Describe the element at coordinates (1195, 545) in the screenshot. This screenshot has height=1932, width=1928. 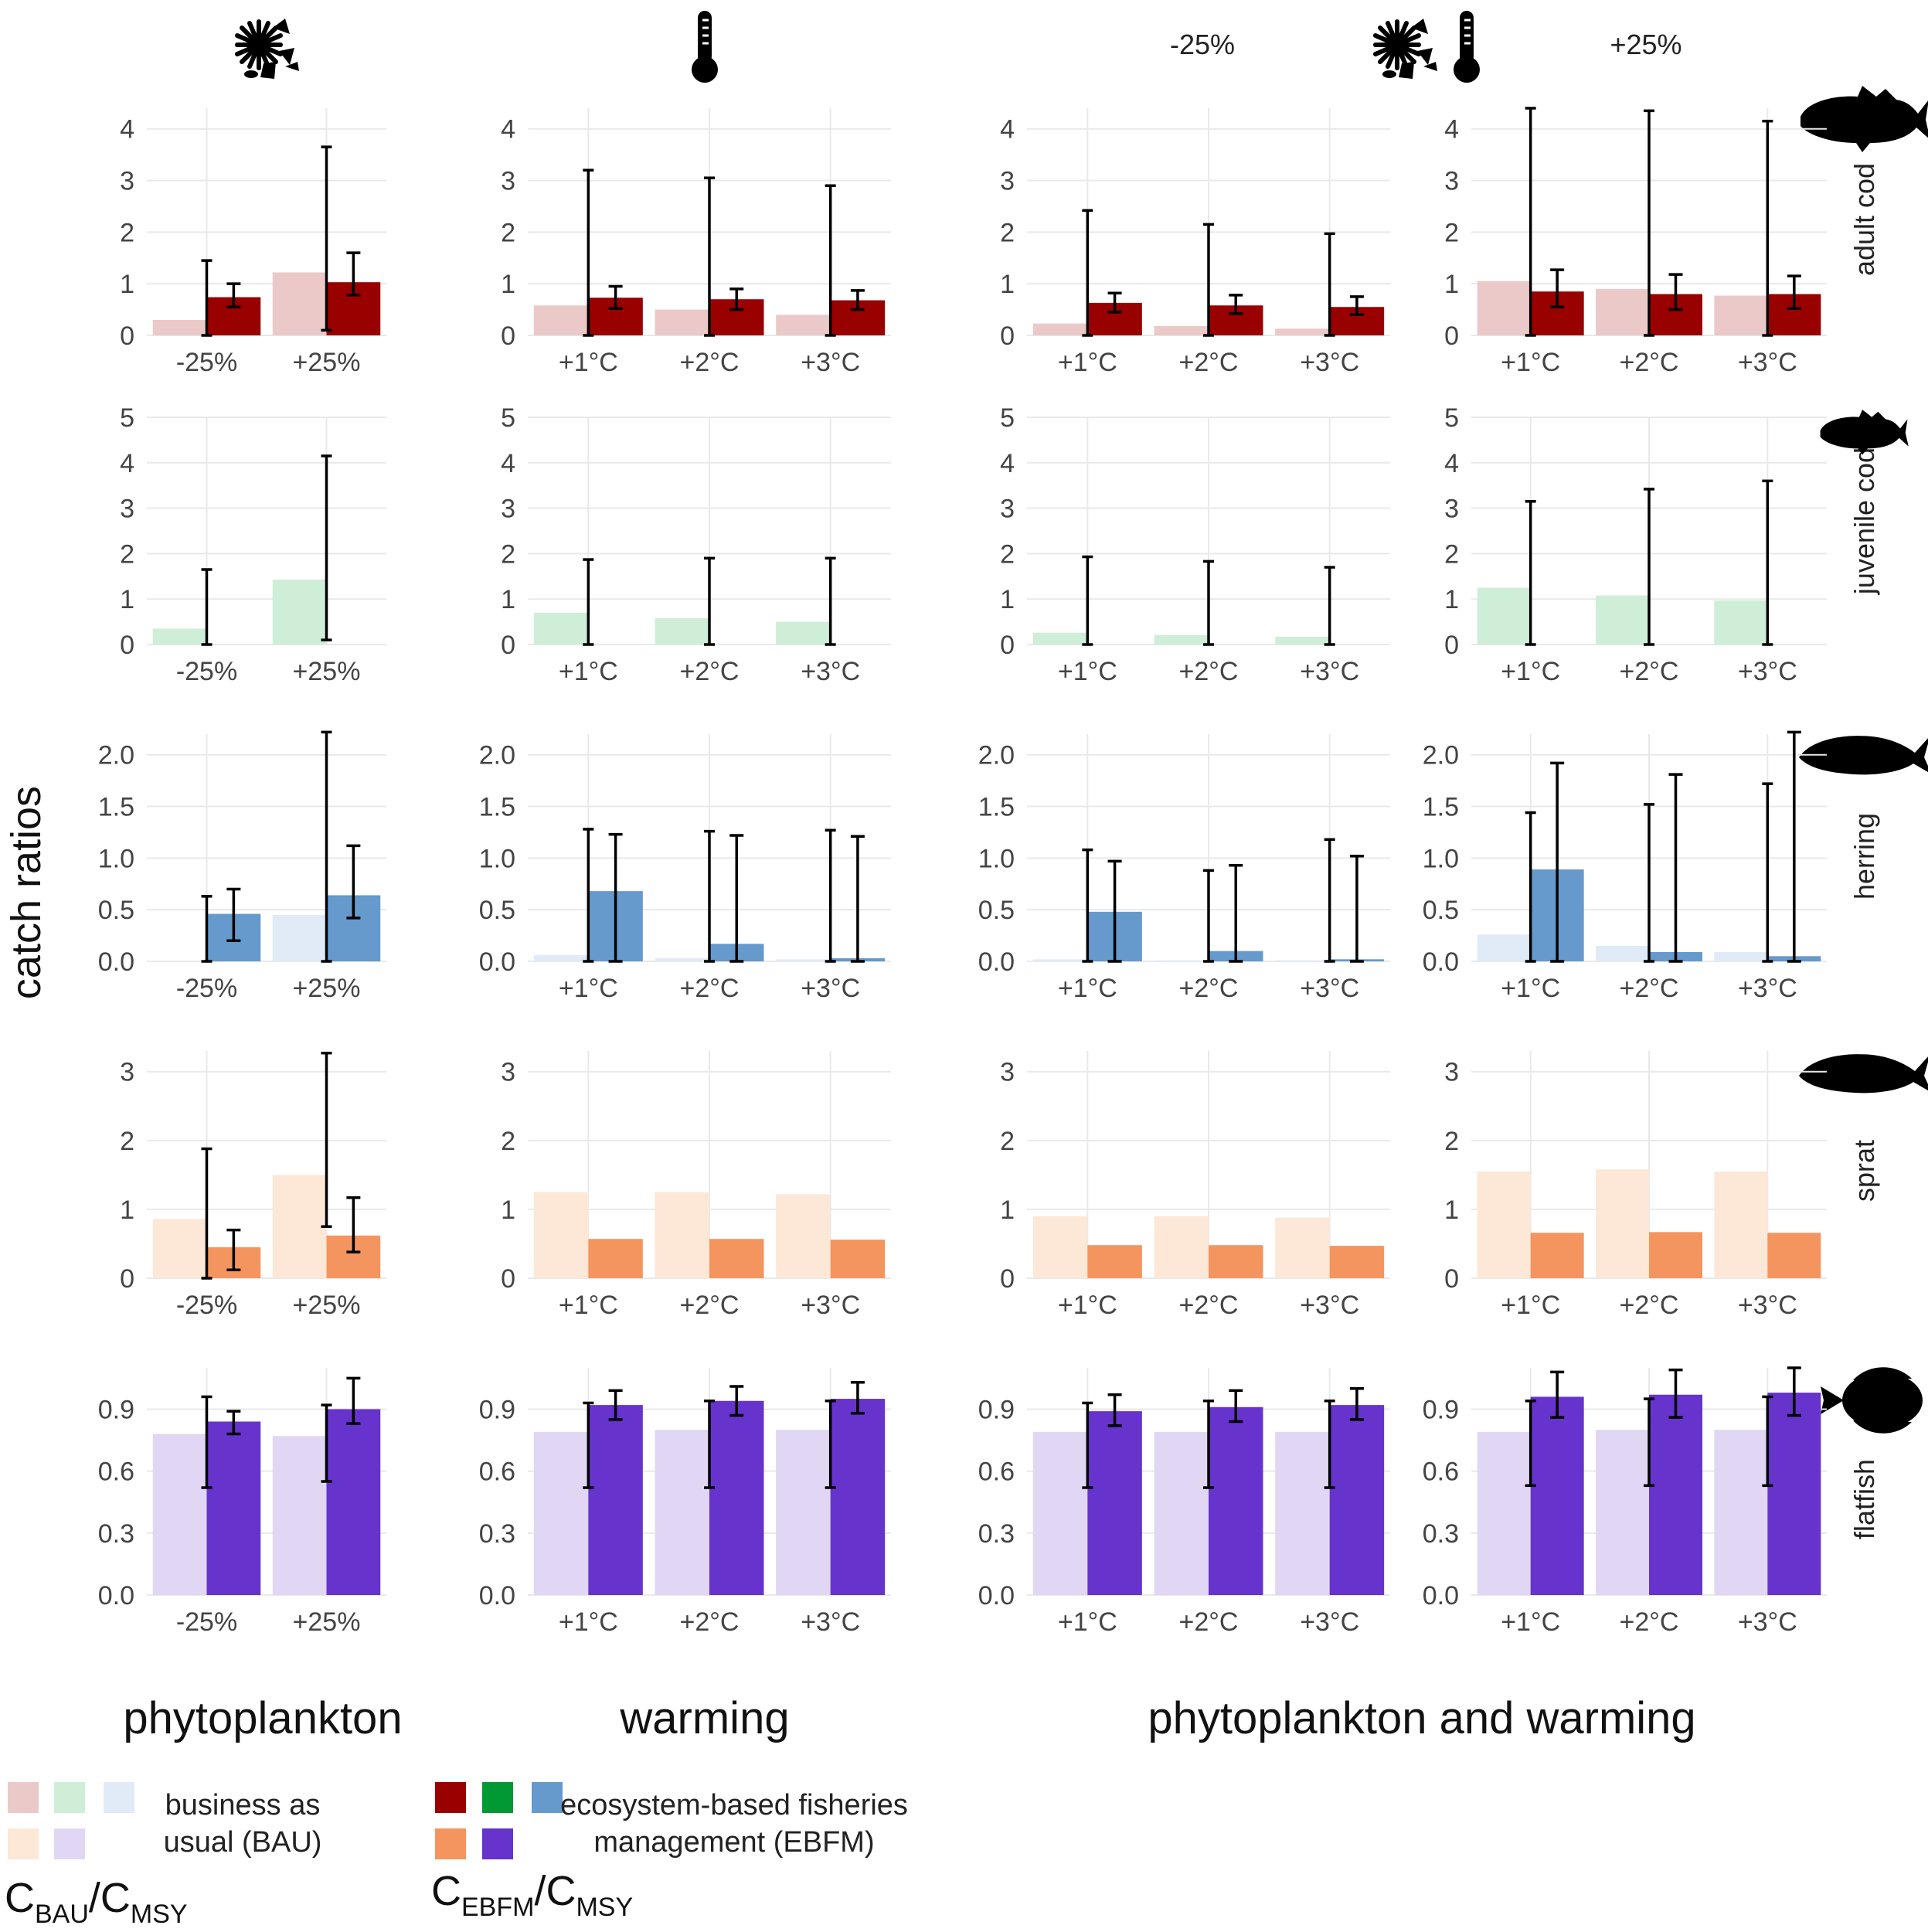
I see `panel-1-2: 0 1 2 3 4 5 +1°C +2°C +3°C` at that location.